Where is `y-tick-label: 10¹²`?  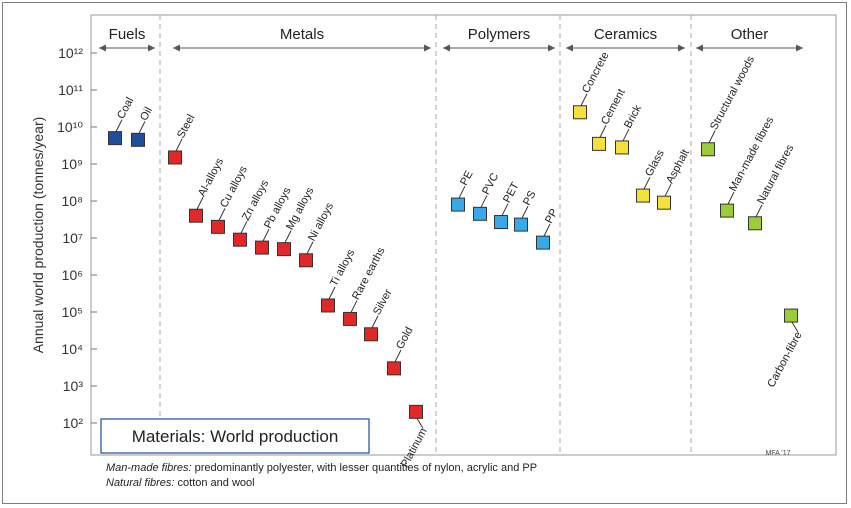
y-tick-label: 10¹² is located at coordinates (70, 53).